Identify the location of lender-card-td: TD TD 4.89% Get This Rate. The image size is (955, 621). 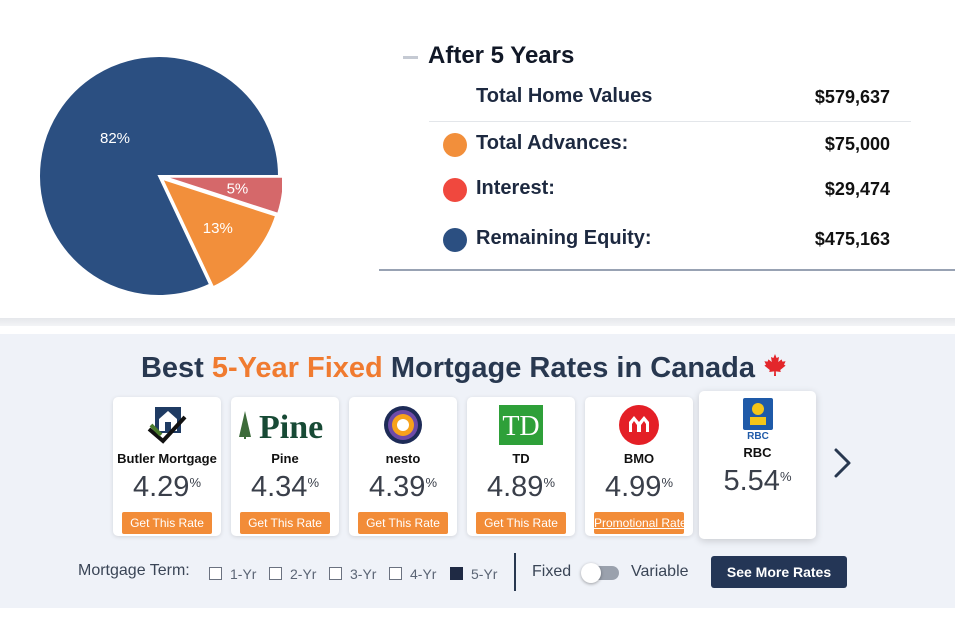
(521, 466).